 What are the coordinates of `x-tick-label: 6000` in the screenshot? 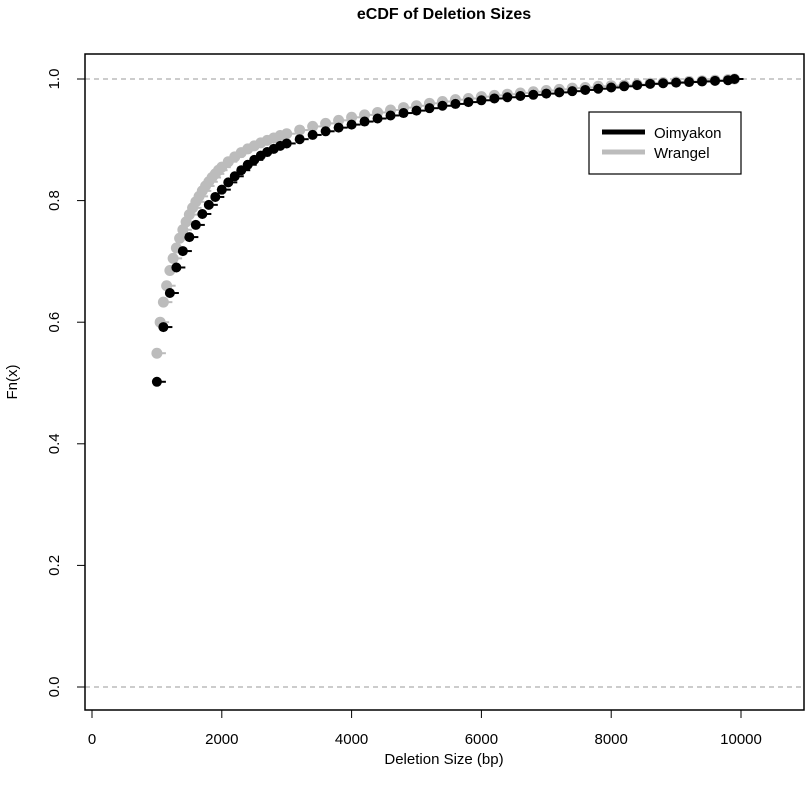 It's located at (481, 739).